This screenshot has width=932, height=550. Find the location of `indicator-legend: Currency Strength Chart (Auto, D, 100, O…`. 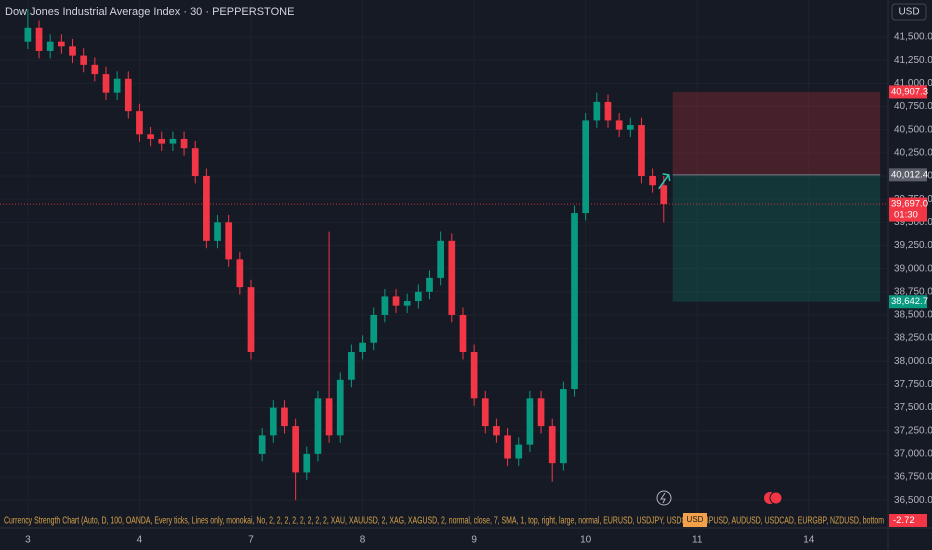

indicator-legend: Currency Strength Chart (Auto, D, 100, O… is located at coordinates (444, 521).